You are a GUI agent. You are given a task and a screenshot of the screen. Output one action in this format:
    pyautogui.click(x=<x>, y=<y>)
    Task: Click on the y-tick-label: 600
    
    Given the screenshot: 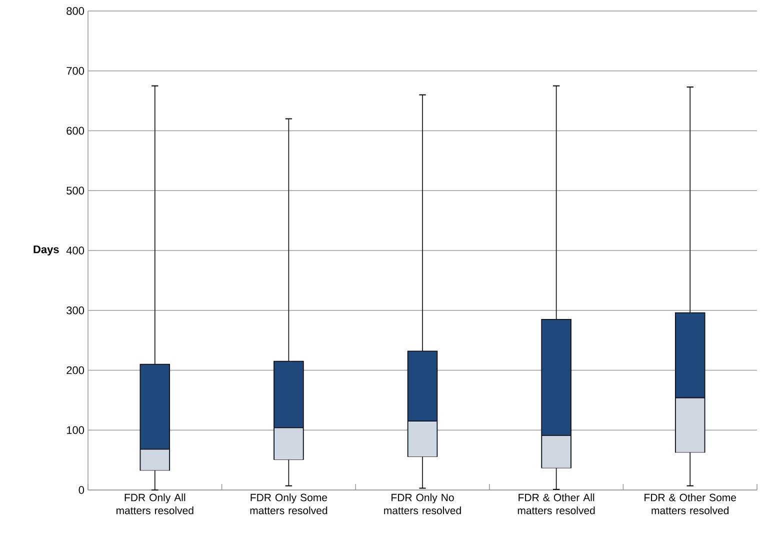 What is the action you would take?
    pyautogui.click(x=75, y=130)
    